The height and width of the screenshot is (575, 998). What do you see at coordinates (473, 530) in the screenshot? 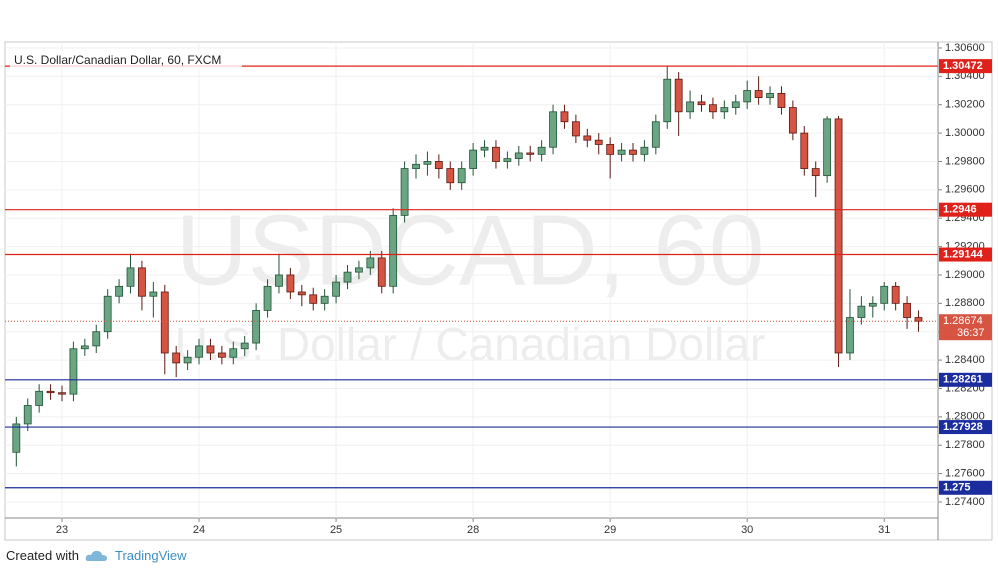
I see `x-tick-label: 28` at bounding box center [473, 530].